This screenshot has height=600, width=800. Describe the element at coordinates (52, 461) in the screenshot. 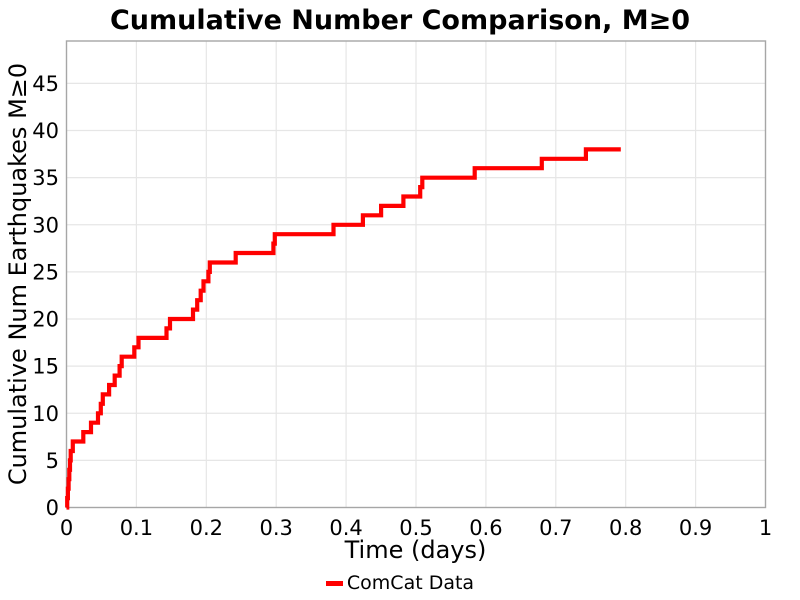

I see `y-tick-label: 5` at that location.